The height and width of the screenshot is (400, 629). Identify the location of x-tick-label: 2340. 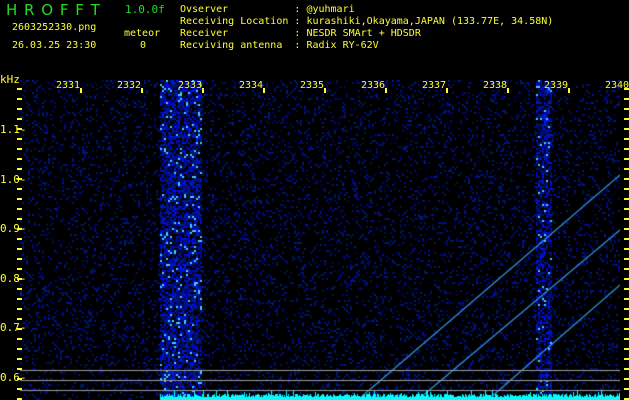
(617, 85).